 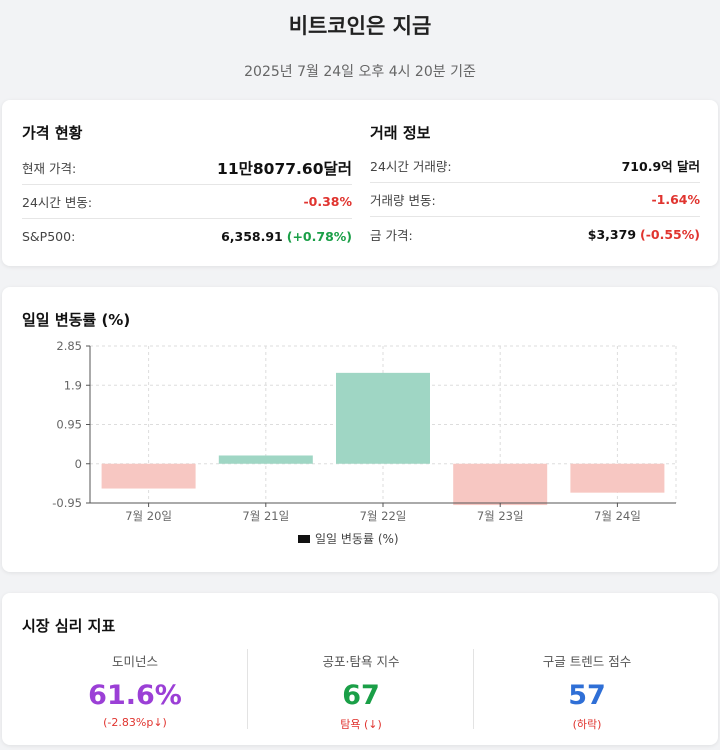 What do you see at coordinates (69, 346) in the screenshot?
I see `y-tick-label: 2.85` at bounding box center [69, 346].